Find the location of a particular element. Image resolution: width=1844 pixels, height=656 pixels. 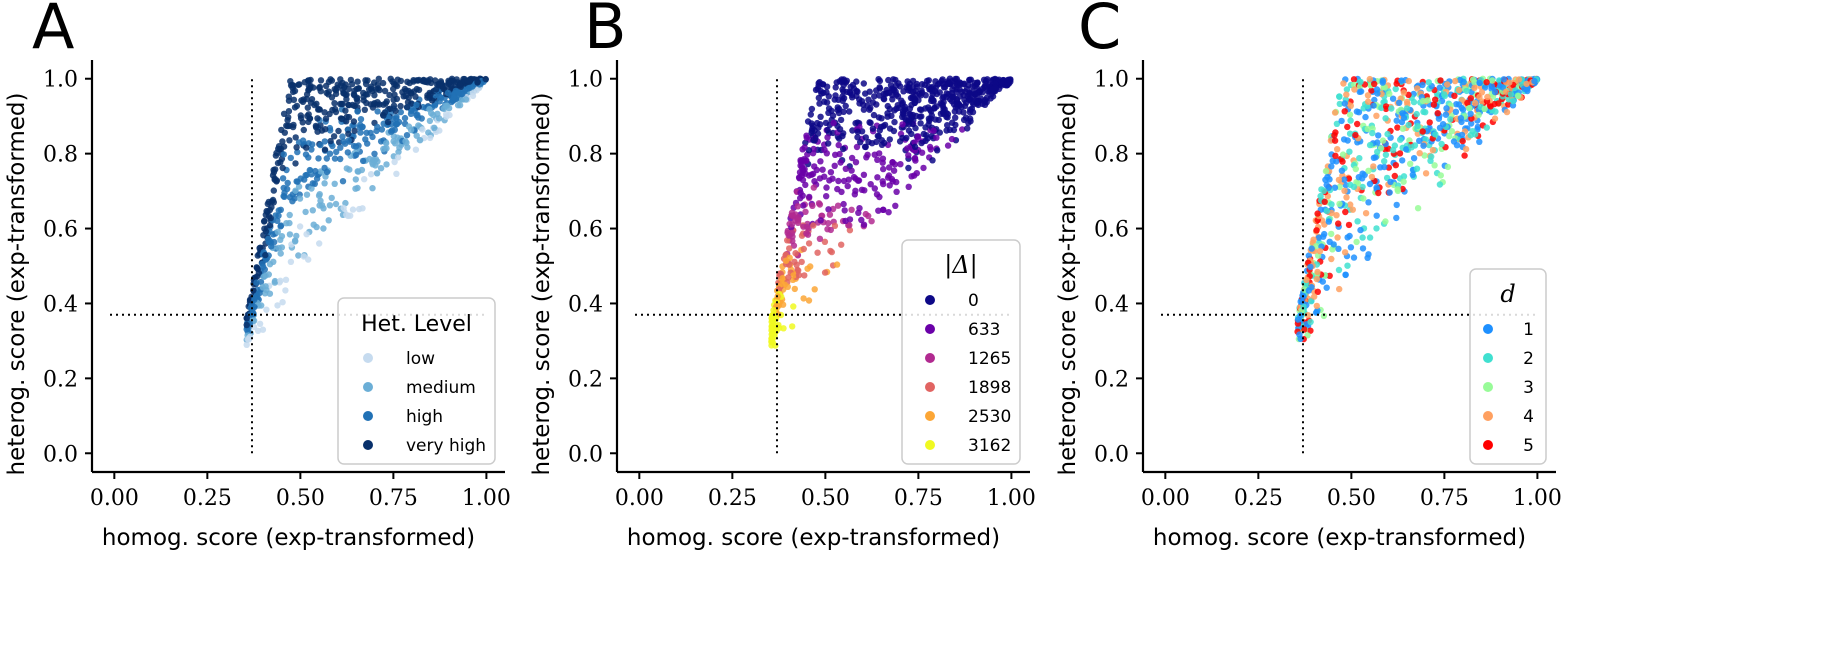

y-tick-label: 0.6 is located at coordinates (585, 230).